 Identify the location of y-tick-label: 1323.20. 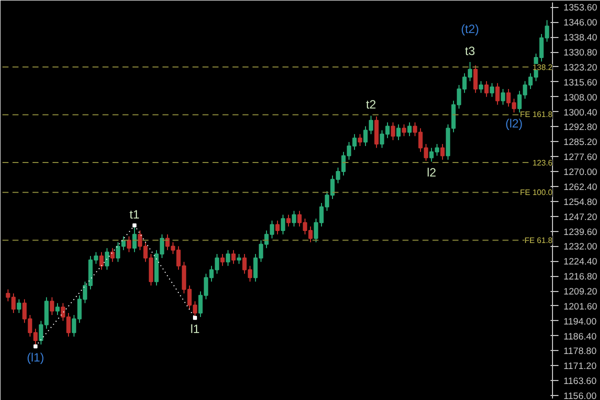
(581, 67).